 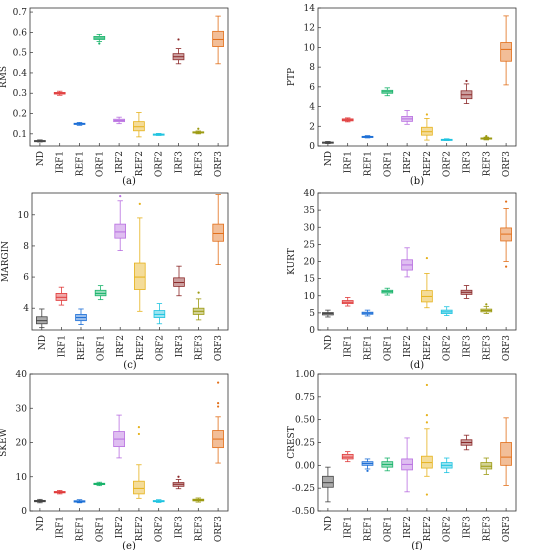 What do you see at coordinates (20, 54) in the screenshot?
I see `y-tick-label: 0.5` at bounding box center [20, 54].